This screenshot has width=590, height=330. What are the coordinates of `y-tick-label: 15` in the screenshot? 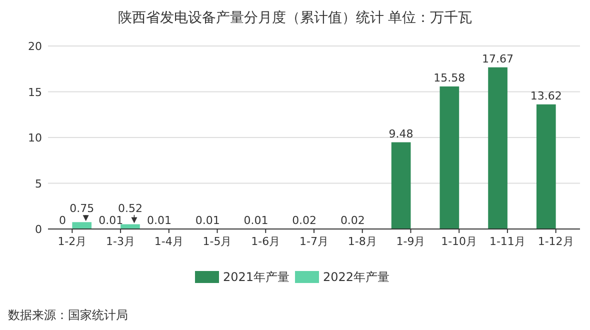 It's located at (35, 92).